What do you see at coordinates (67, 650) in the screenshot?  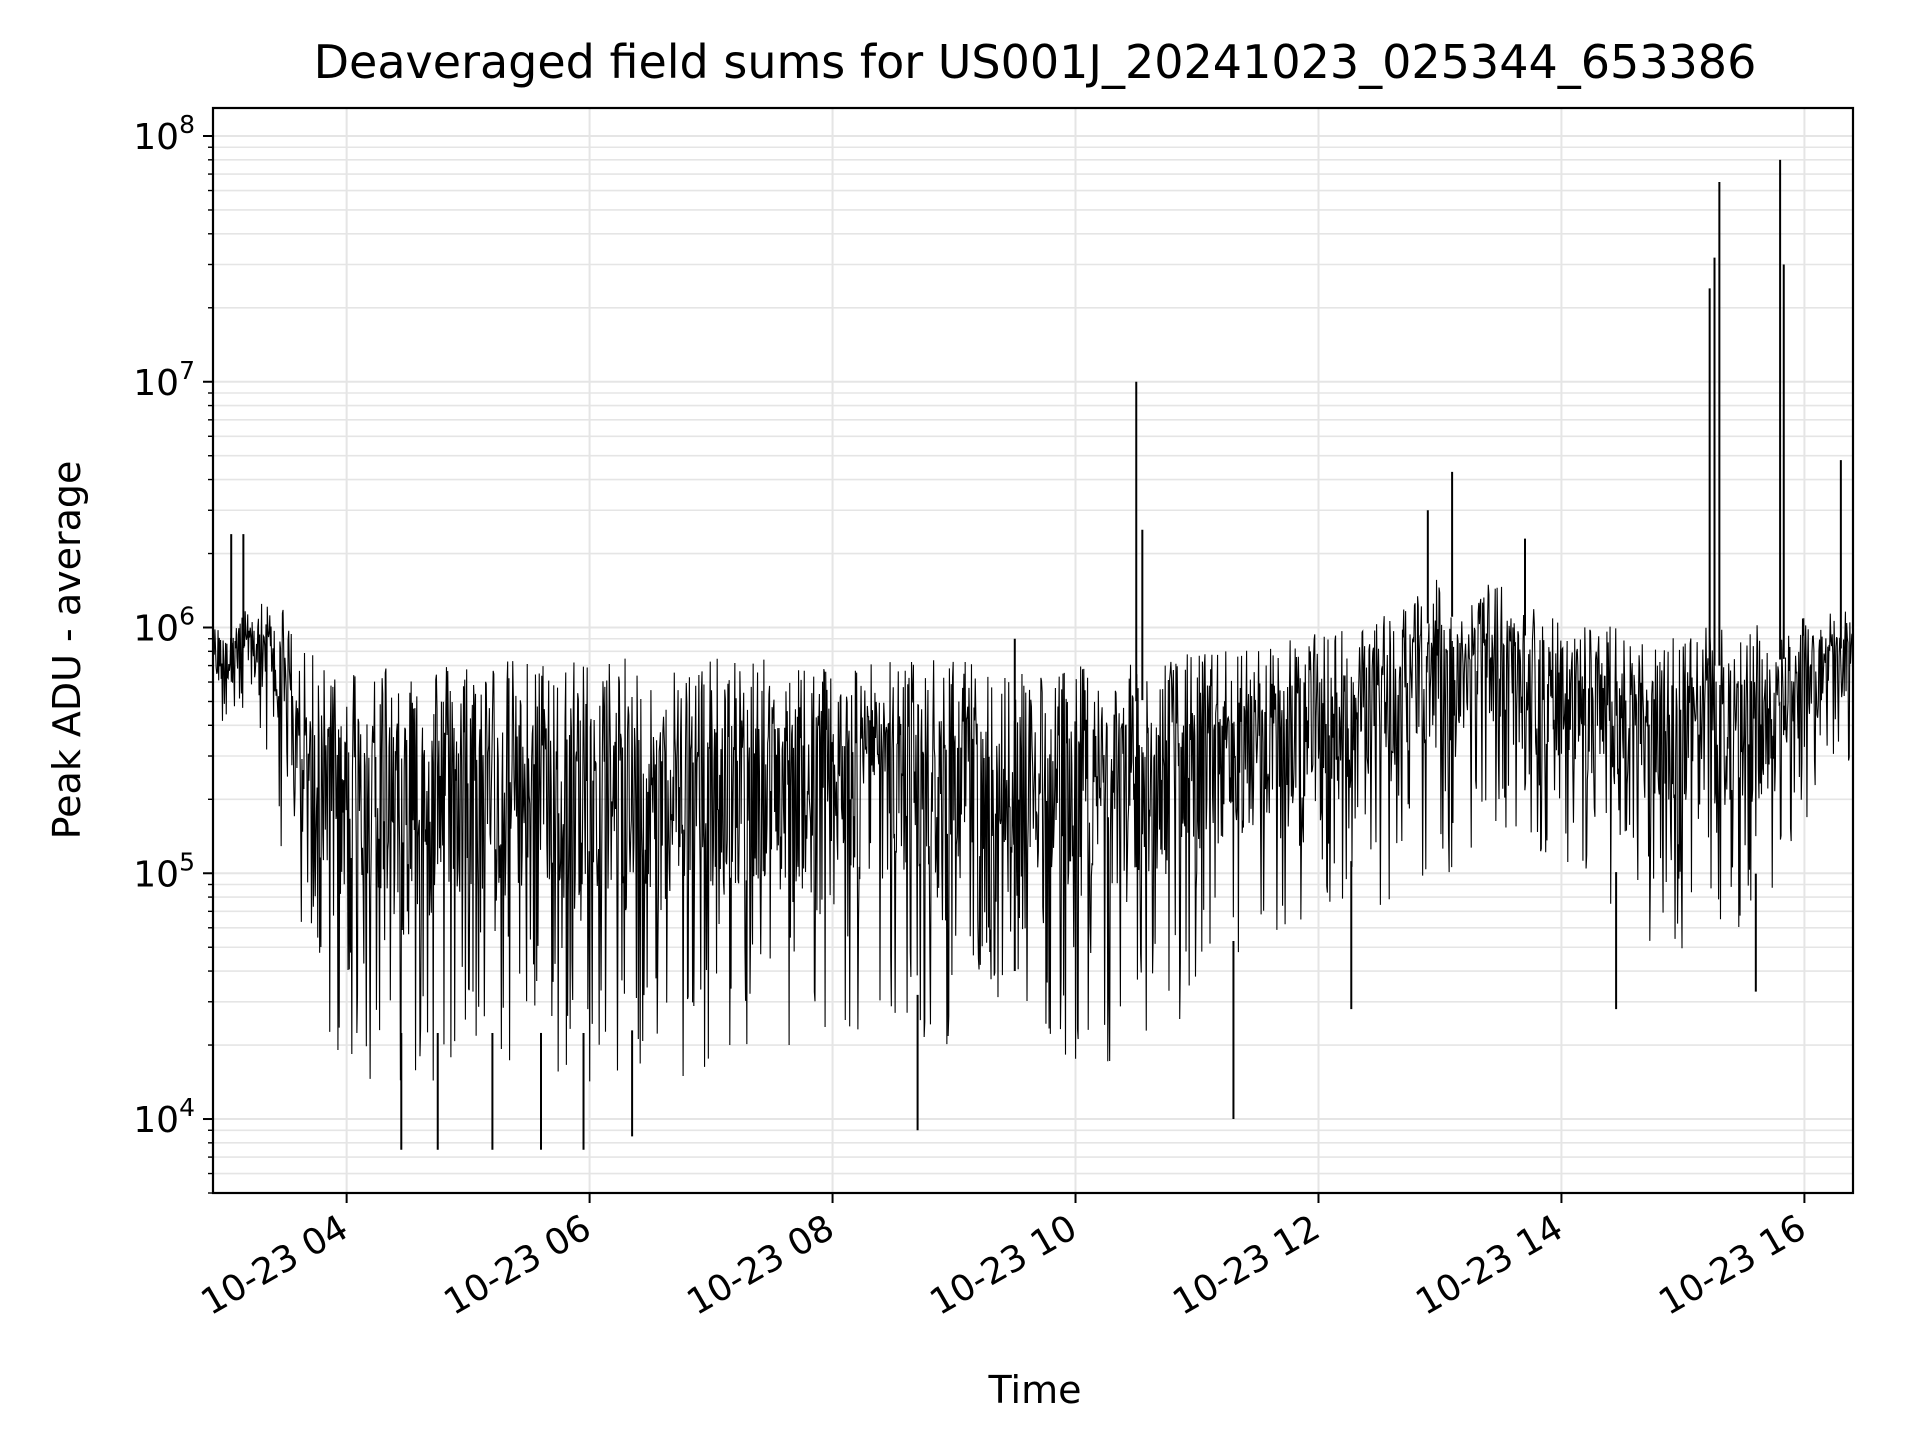 I see `y-axis-label: Peak ADU - average` at bounding box center [67, 650].